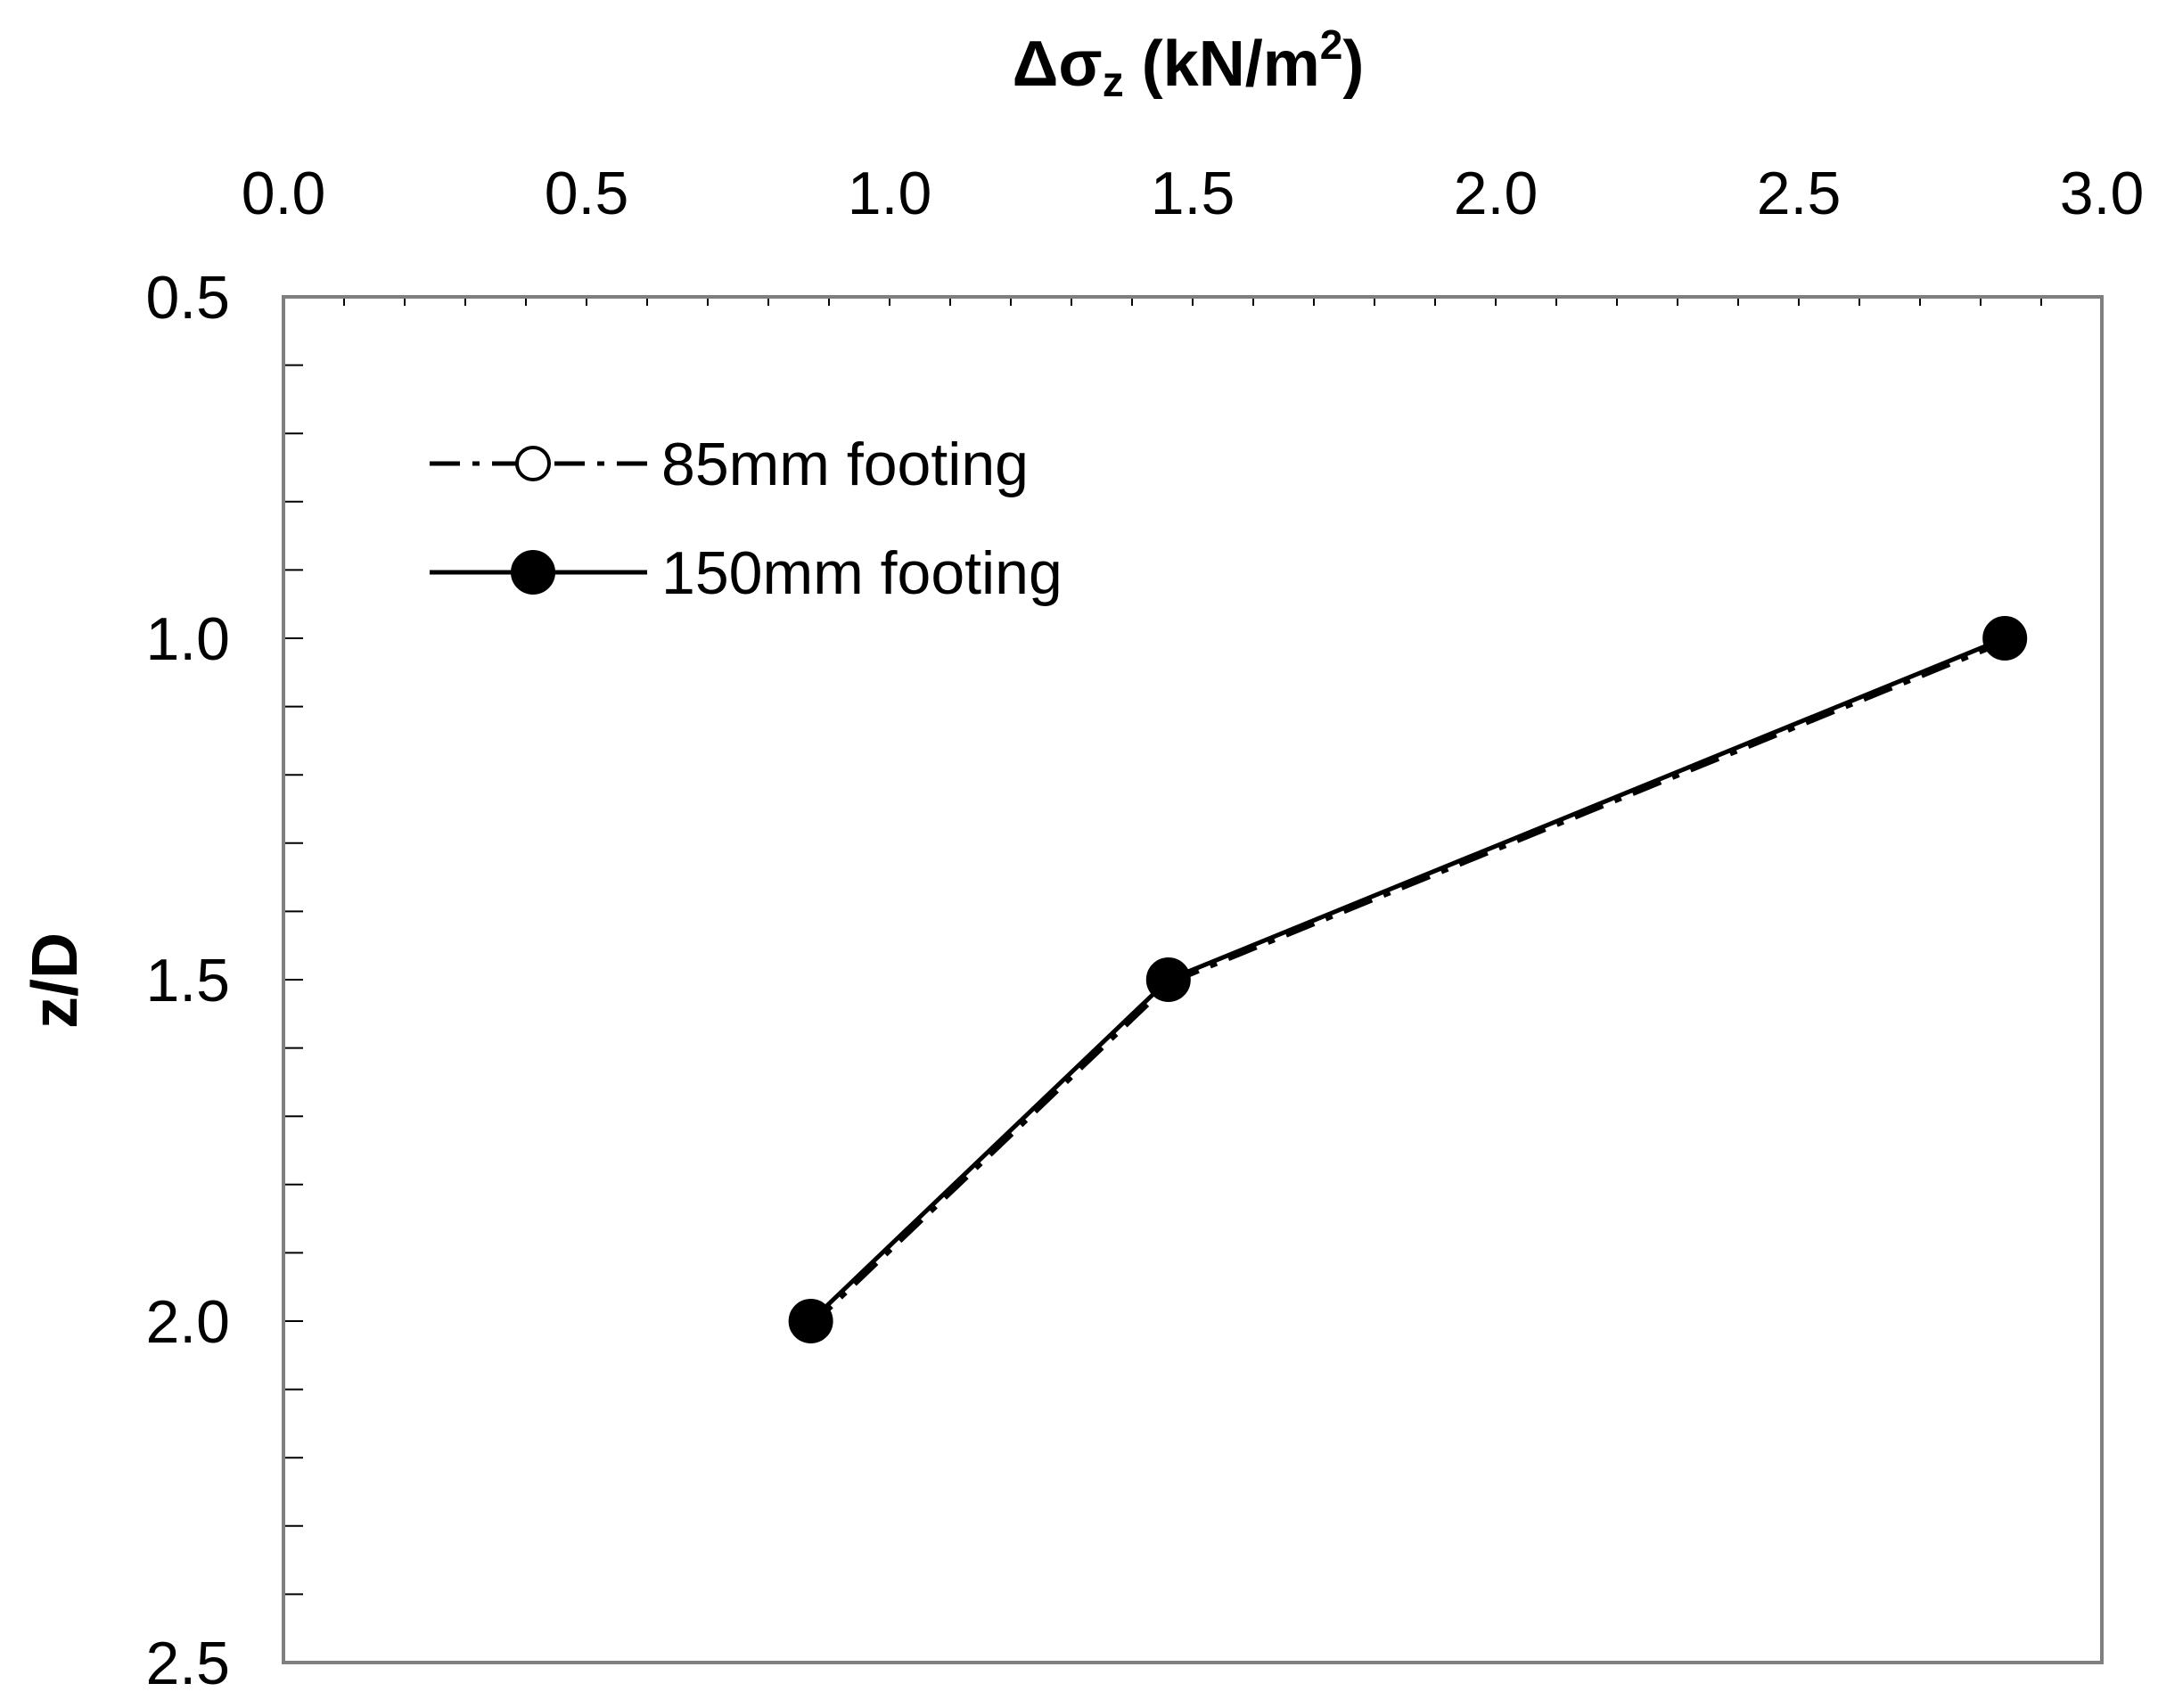 The height and width of the screenshot is (1708, 2158). What do you see at coordinates (862, 573) in the screenshot?
I see `legend-label-1: 150mm footing` at bounding box center [862, 573].